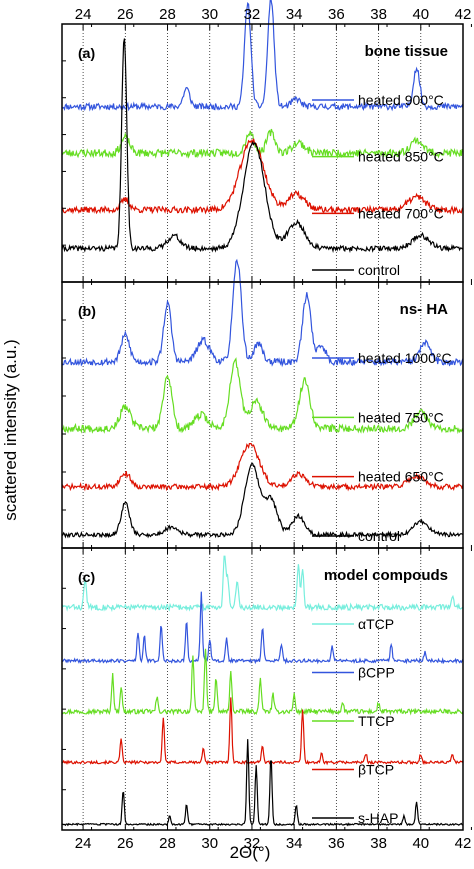 The width and height of the screenshot is (474, 869). Describe the element at coordinates (294, 14) in the screenshot. I see `x-tick-label-top: 34` at that location.